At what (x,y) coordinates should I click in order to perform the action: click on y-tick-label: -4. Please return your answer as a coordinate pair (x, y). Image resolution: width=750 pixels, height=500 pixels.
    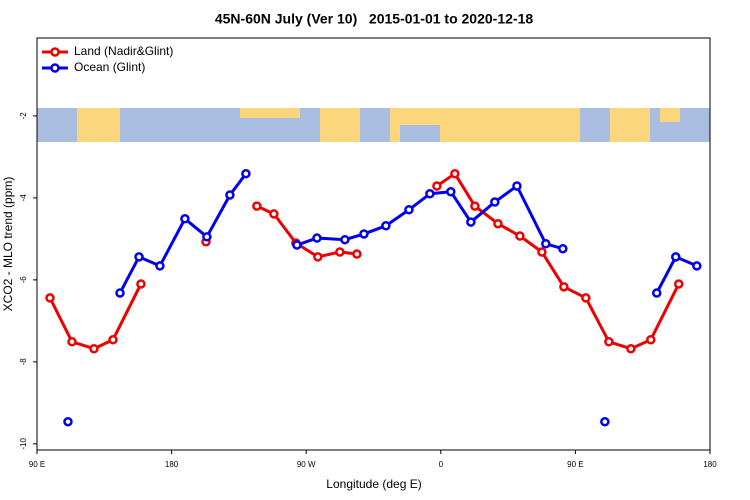
    Looking at the image, I should click on (23, 198).